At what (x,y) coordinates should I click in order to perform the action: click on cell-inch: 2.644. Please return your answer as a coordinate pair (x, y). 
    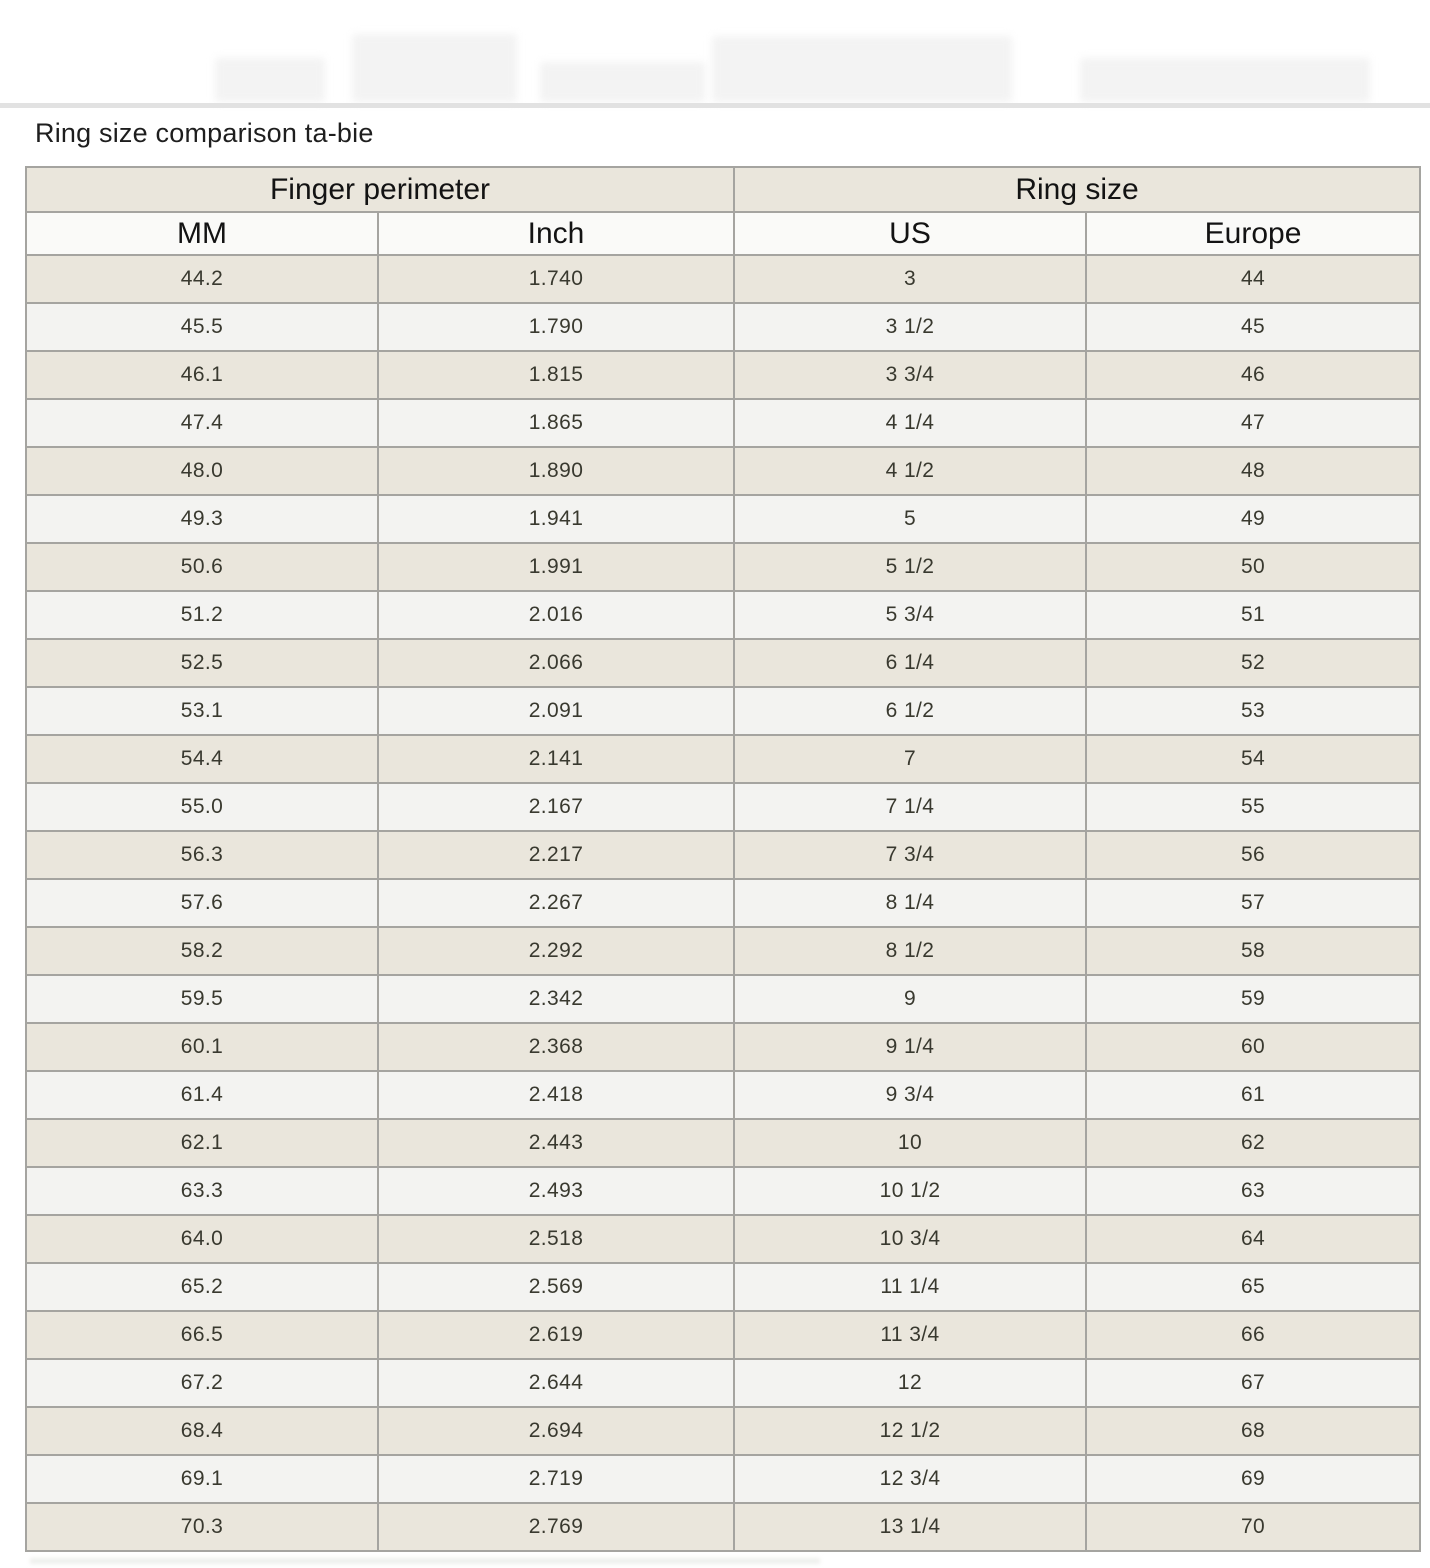
    Looking at the image, I should click on (556, 1383).